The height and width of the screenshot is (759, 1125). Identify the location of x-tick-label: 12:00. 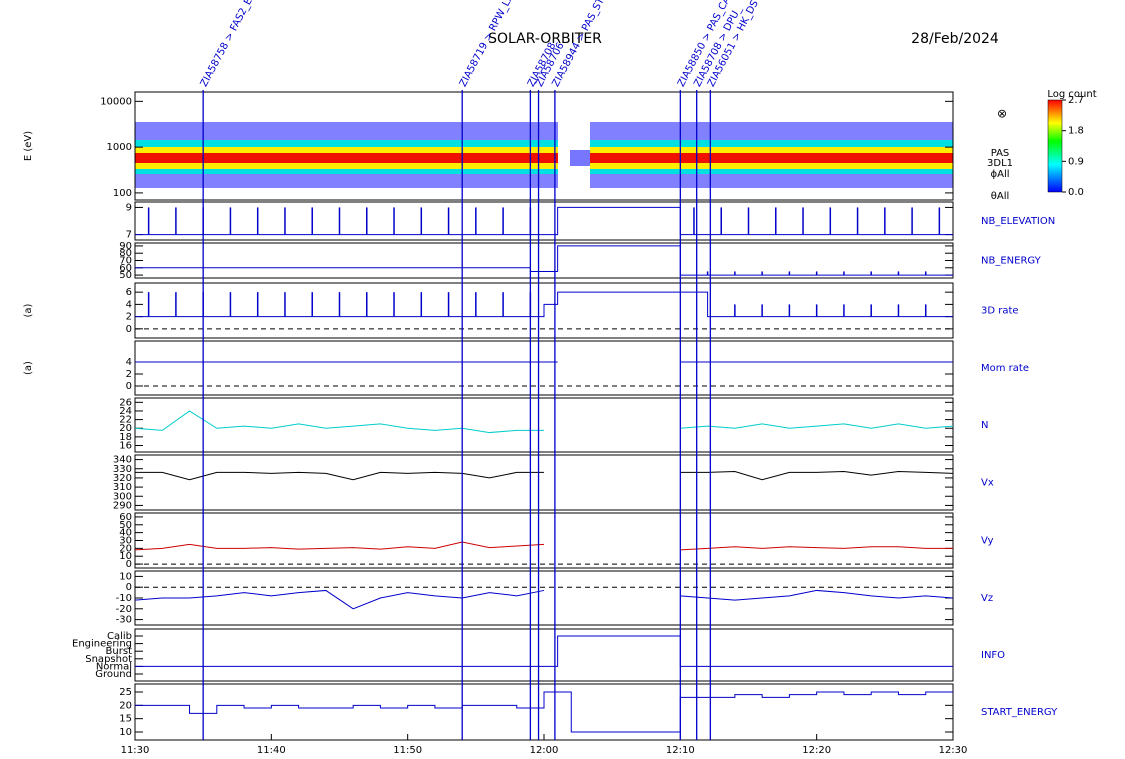
(544, 750).